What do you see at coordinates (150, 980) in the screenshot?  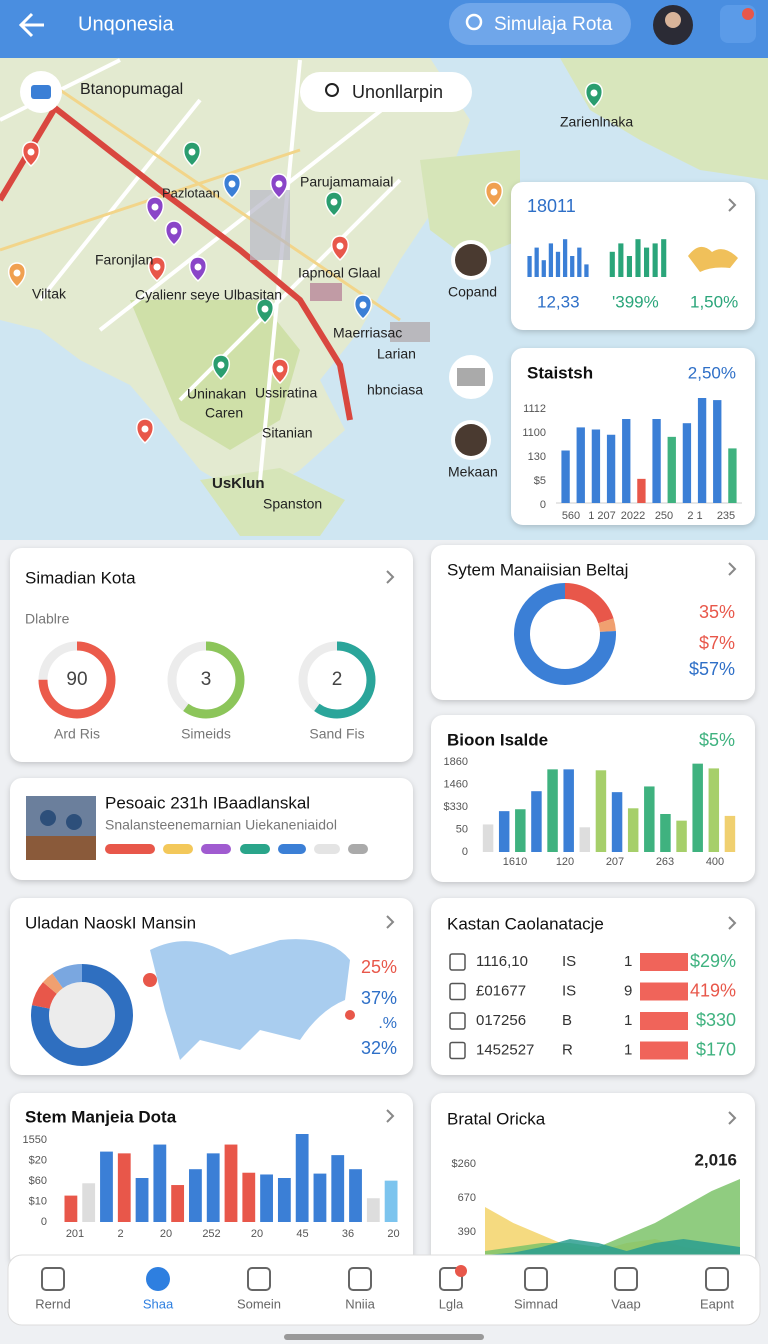 I see `map-dot` at bounding box center [150, 980].